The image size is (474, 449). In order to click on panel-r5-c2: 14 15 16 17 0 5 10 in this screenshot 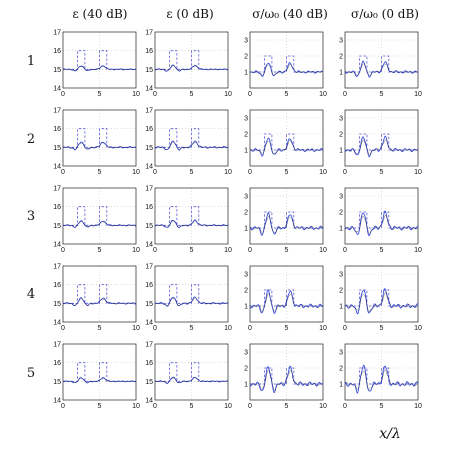, I will do `click(188, 376)`.